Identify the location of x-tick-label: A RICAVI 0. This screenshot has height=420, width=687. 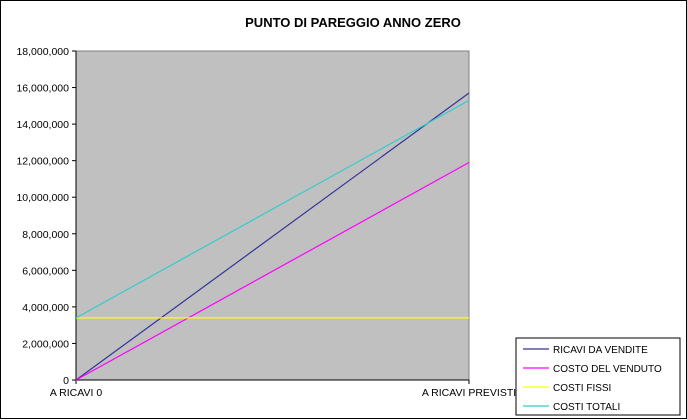
(76, 393).